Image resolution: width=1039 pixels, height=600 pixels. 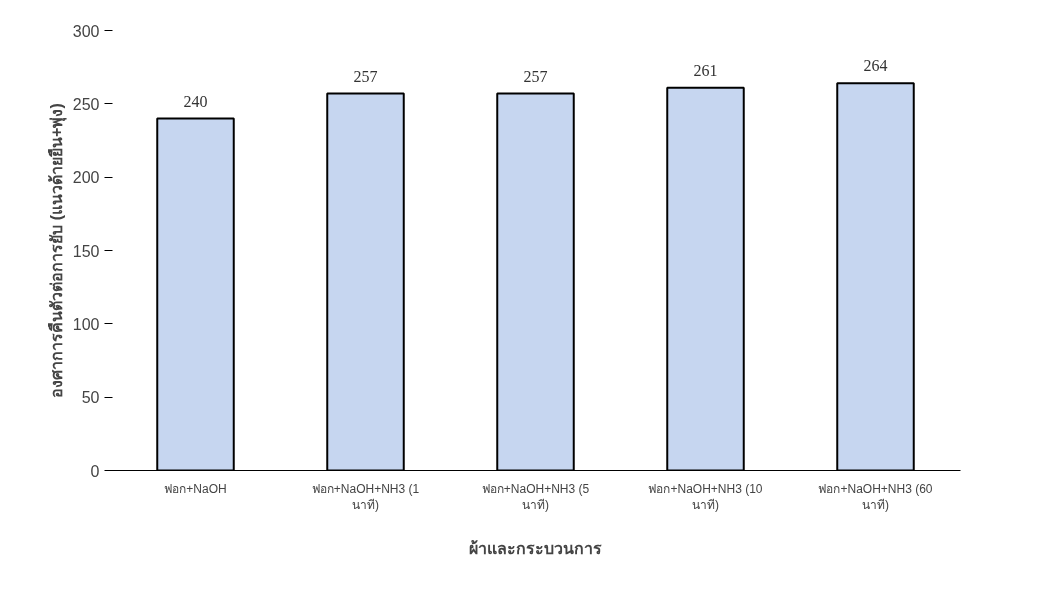 I want to click on x-tick-label: ฟอก+NaOH+NH3 (10 นาที), so click(x=705, y=497).